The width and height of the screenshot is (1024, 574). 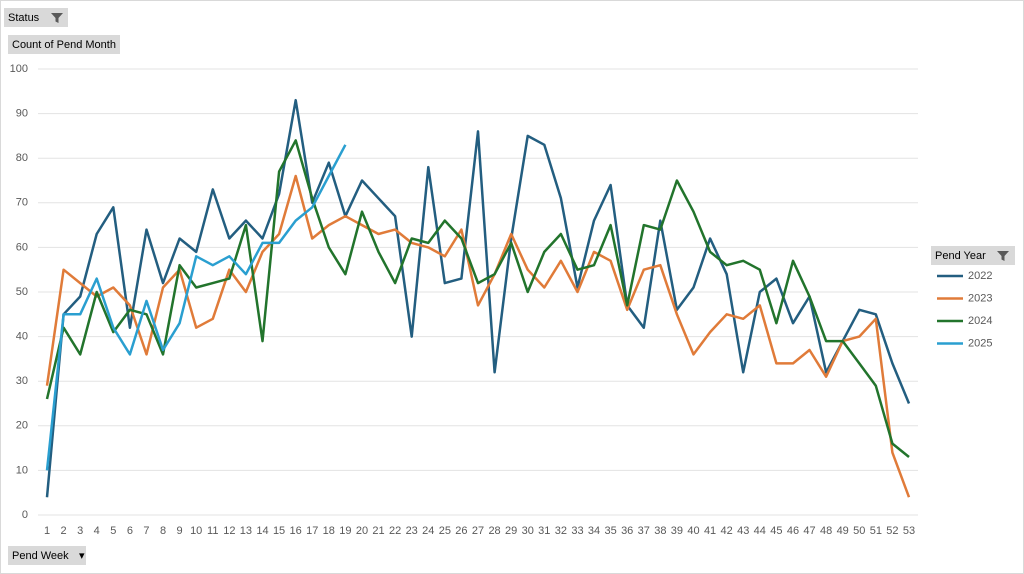 What do you see at coordinates (980, 321) in the screenshot?
I see `legend-entry: 2024` at bounding box center [980, 321].